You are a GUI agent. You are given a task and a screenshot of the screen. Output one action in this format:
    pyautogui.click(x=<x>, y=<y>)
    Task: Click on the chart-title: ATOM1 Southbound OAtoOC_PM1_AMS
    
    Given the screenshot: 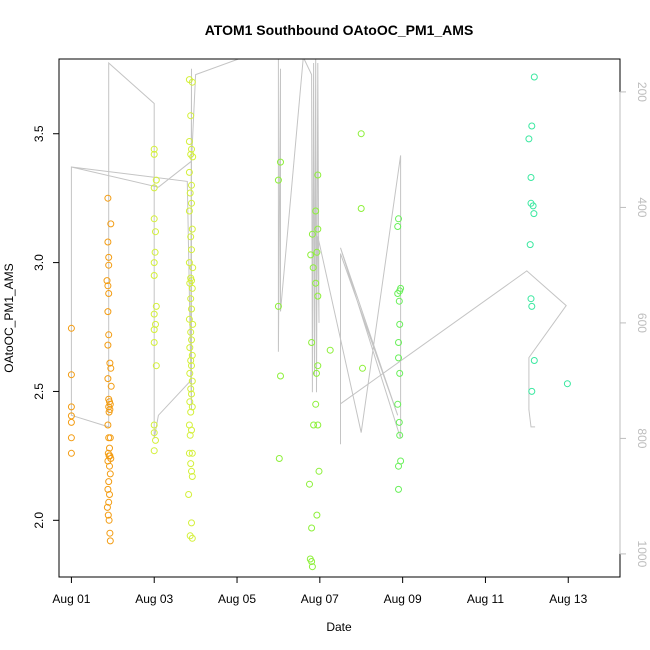 What is the action you would take?
    pyautogui.click(x=339, y=30)
    